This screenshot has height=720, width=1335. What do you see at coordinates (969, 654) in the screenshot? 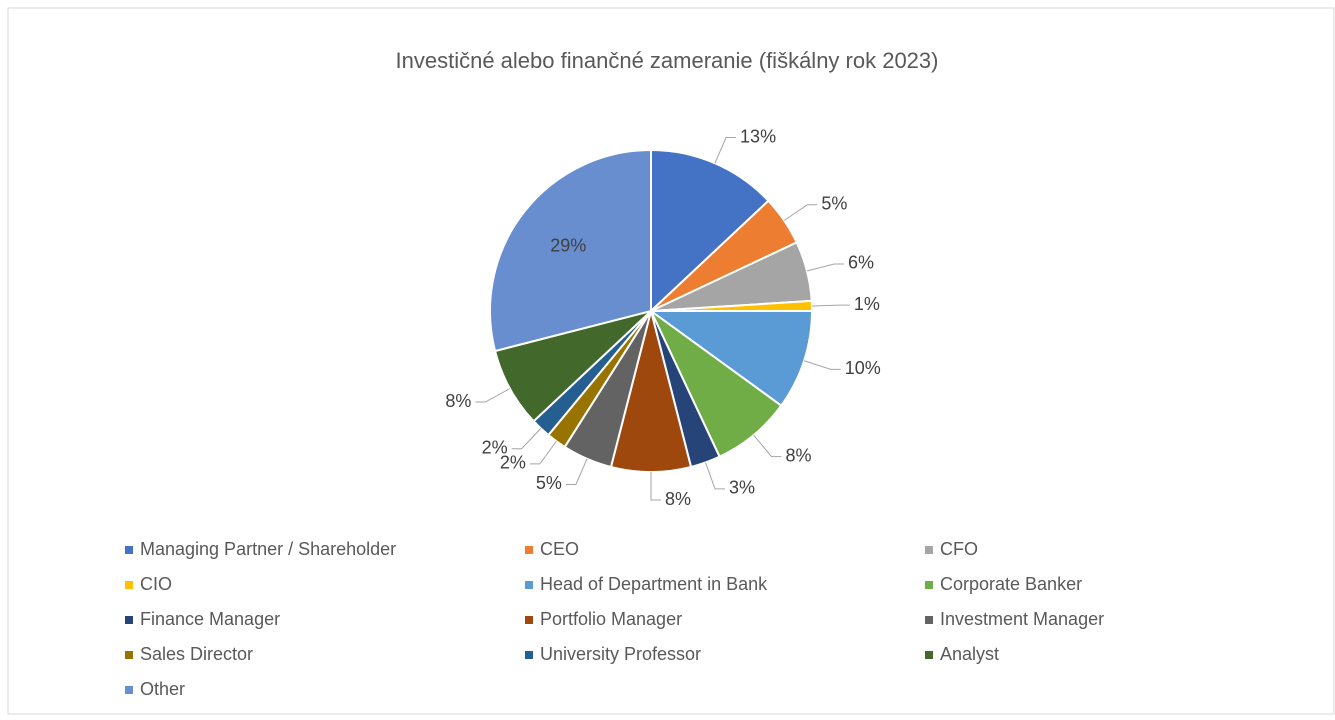
I see `legend-label: Analyst` at bounding box center [969, 654].